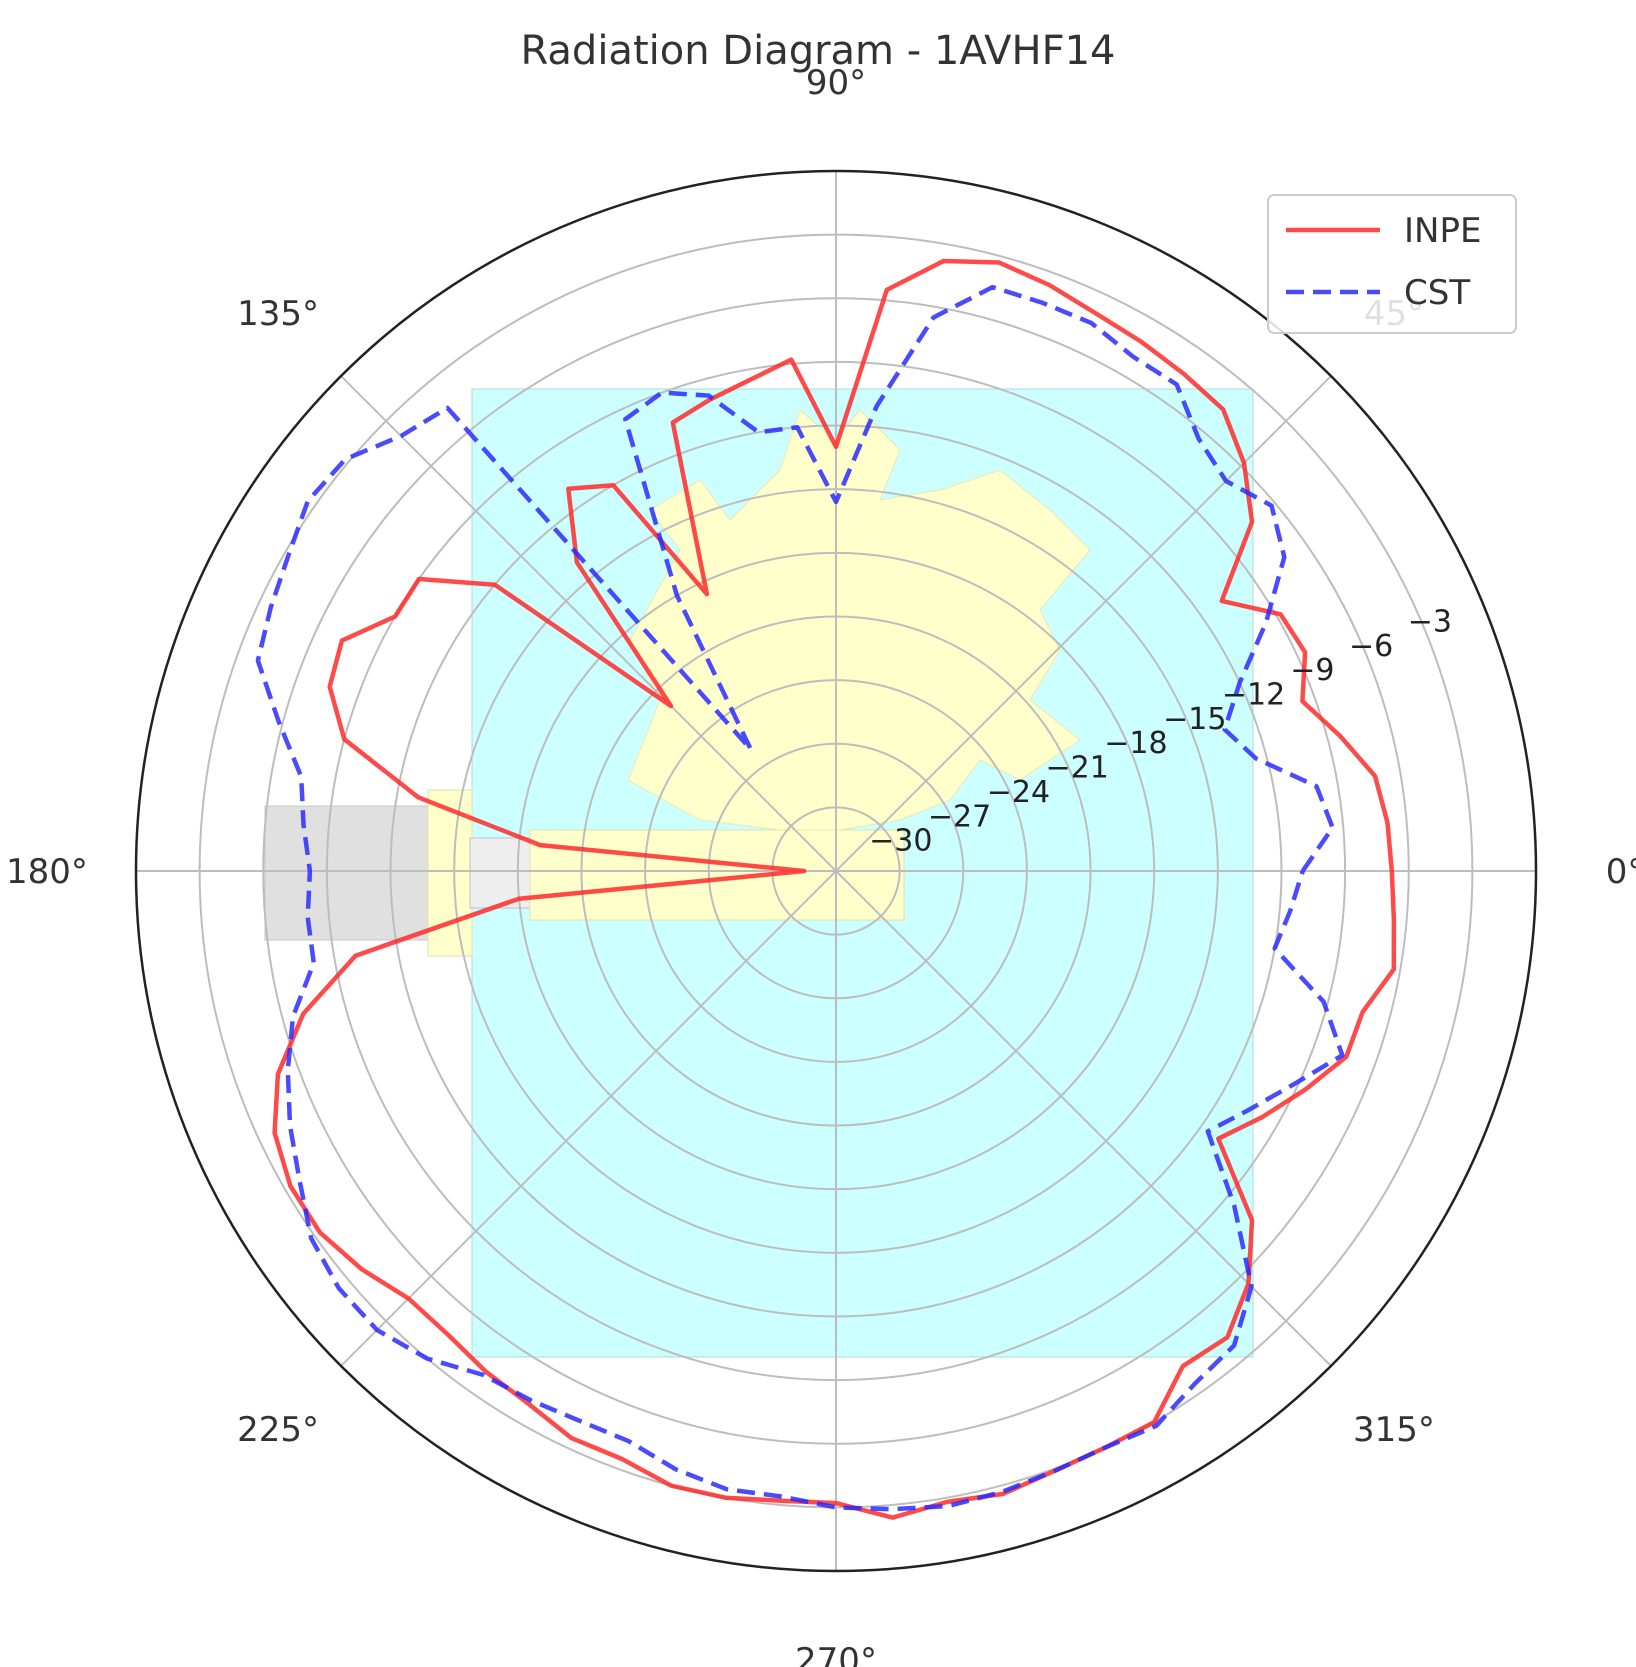 This screenshot has width=1636, height=1667. What do you see at coordinates (717, 875) in the screenshot?
I see `feed-line` at bounding box center [717, 875].